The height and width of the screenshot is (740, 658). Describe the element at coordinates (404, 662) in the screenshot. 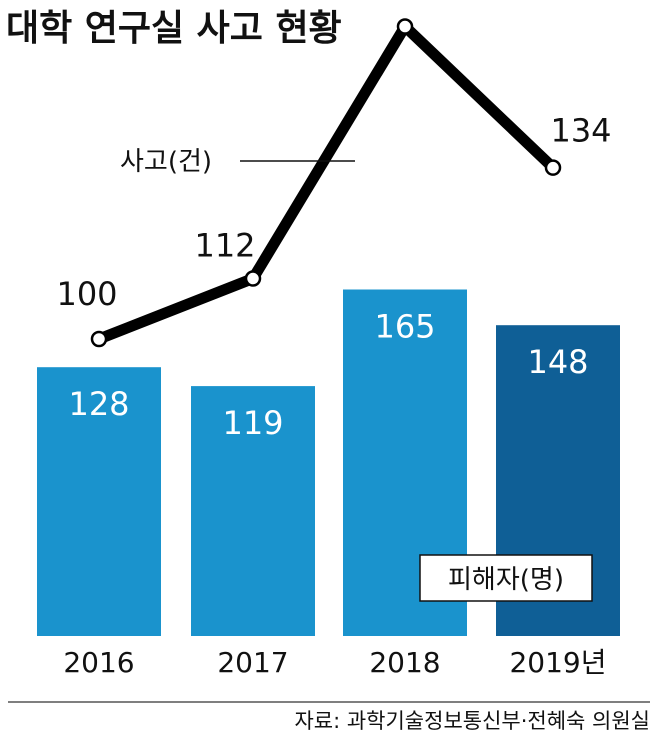

I see `category-label-2018: 2018` at that location.